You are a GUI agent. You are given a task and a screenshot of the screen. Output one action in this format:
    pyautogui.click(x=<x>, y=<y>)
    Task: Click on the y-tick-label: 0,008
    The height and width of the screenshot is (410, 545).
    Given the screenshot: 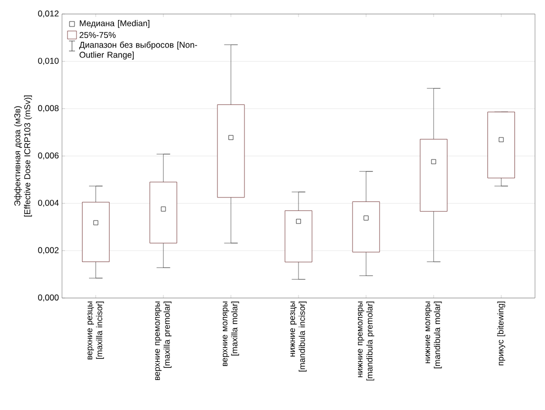 What is the action you would take?
    pyautogui.click(x=48, y=108)
    